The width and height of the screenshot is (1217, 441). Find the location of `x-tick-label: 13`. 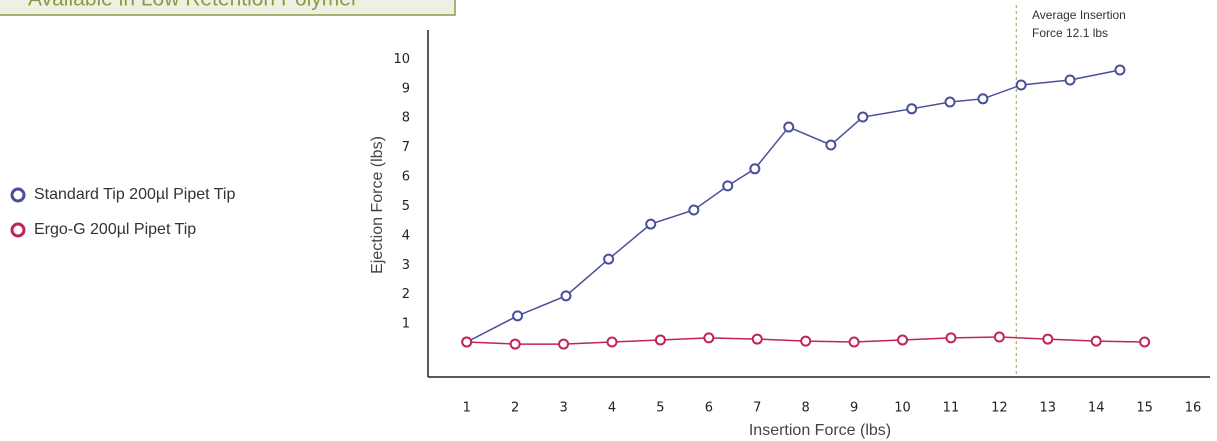

x-tick-label: 13 is located at coordinates (1048, 408).